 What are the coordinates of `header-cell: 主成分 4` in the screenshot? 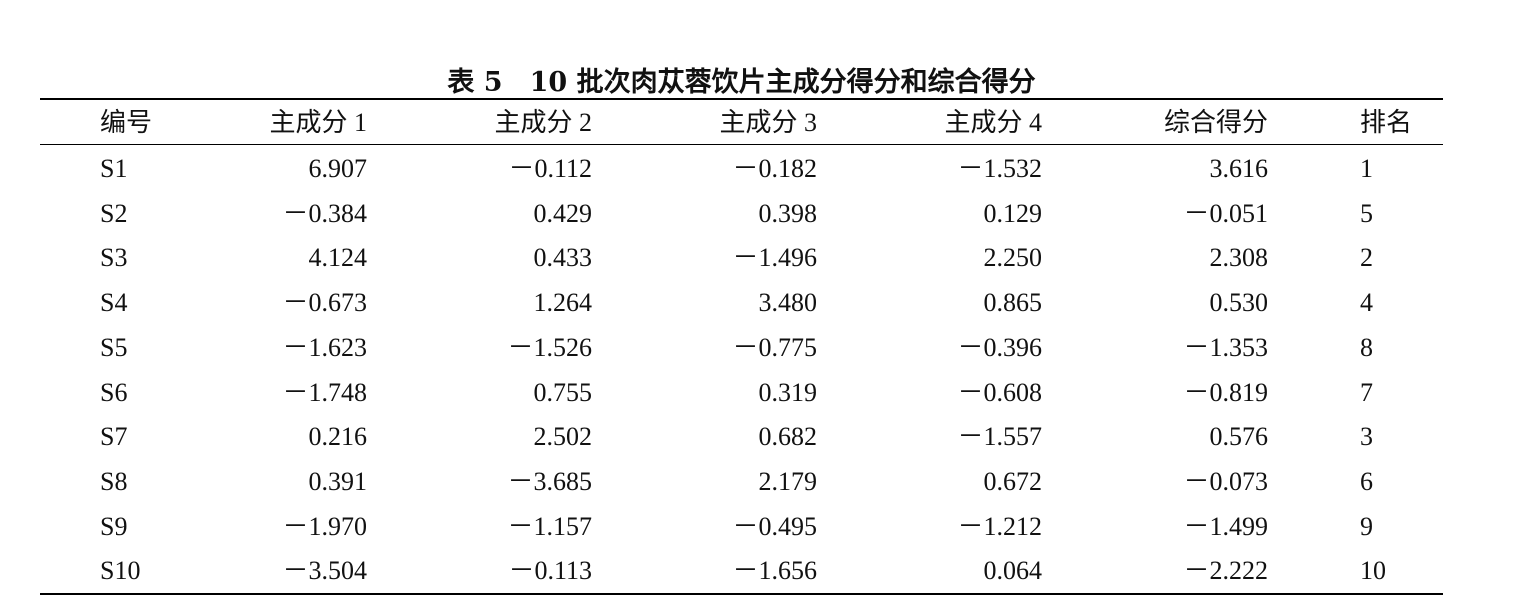 It's located at (993, 122).